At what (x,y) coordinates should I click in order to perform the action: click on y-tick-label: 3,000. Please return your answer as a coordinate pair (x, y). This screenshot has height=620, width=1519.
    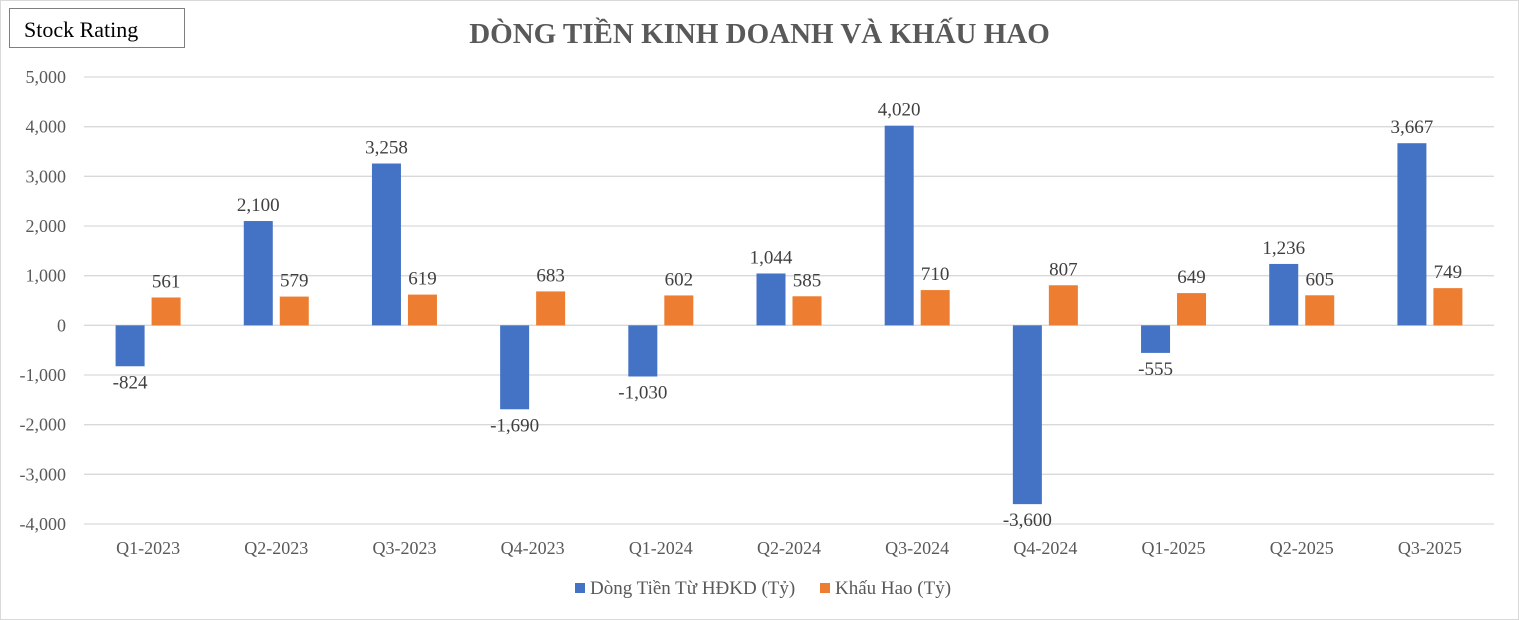
    Looking at the image, I should click on (46, 176).